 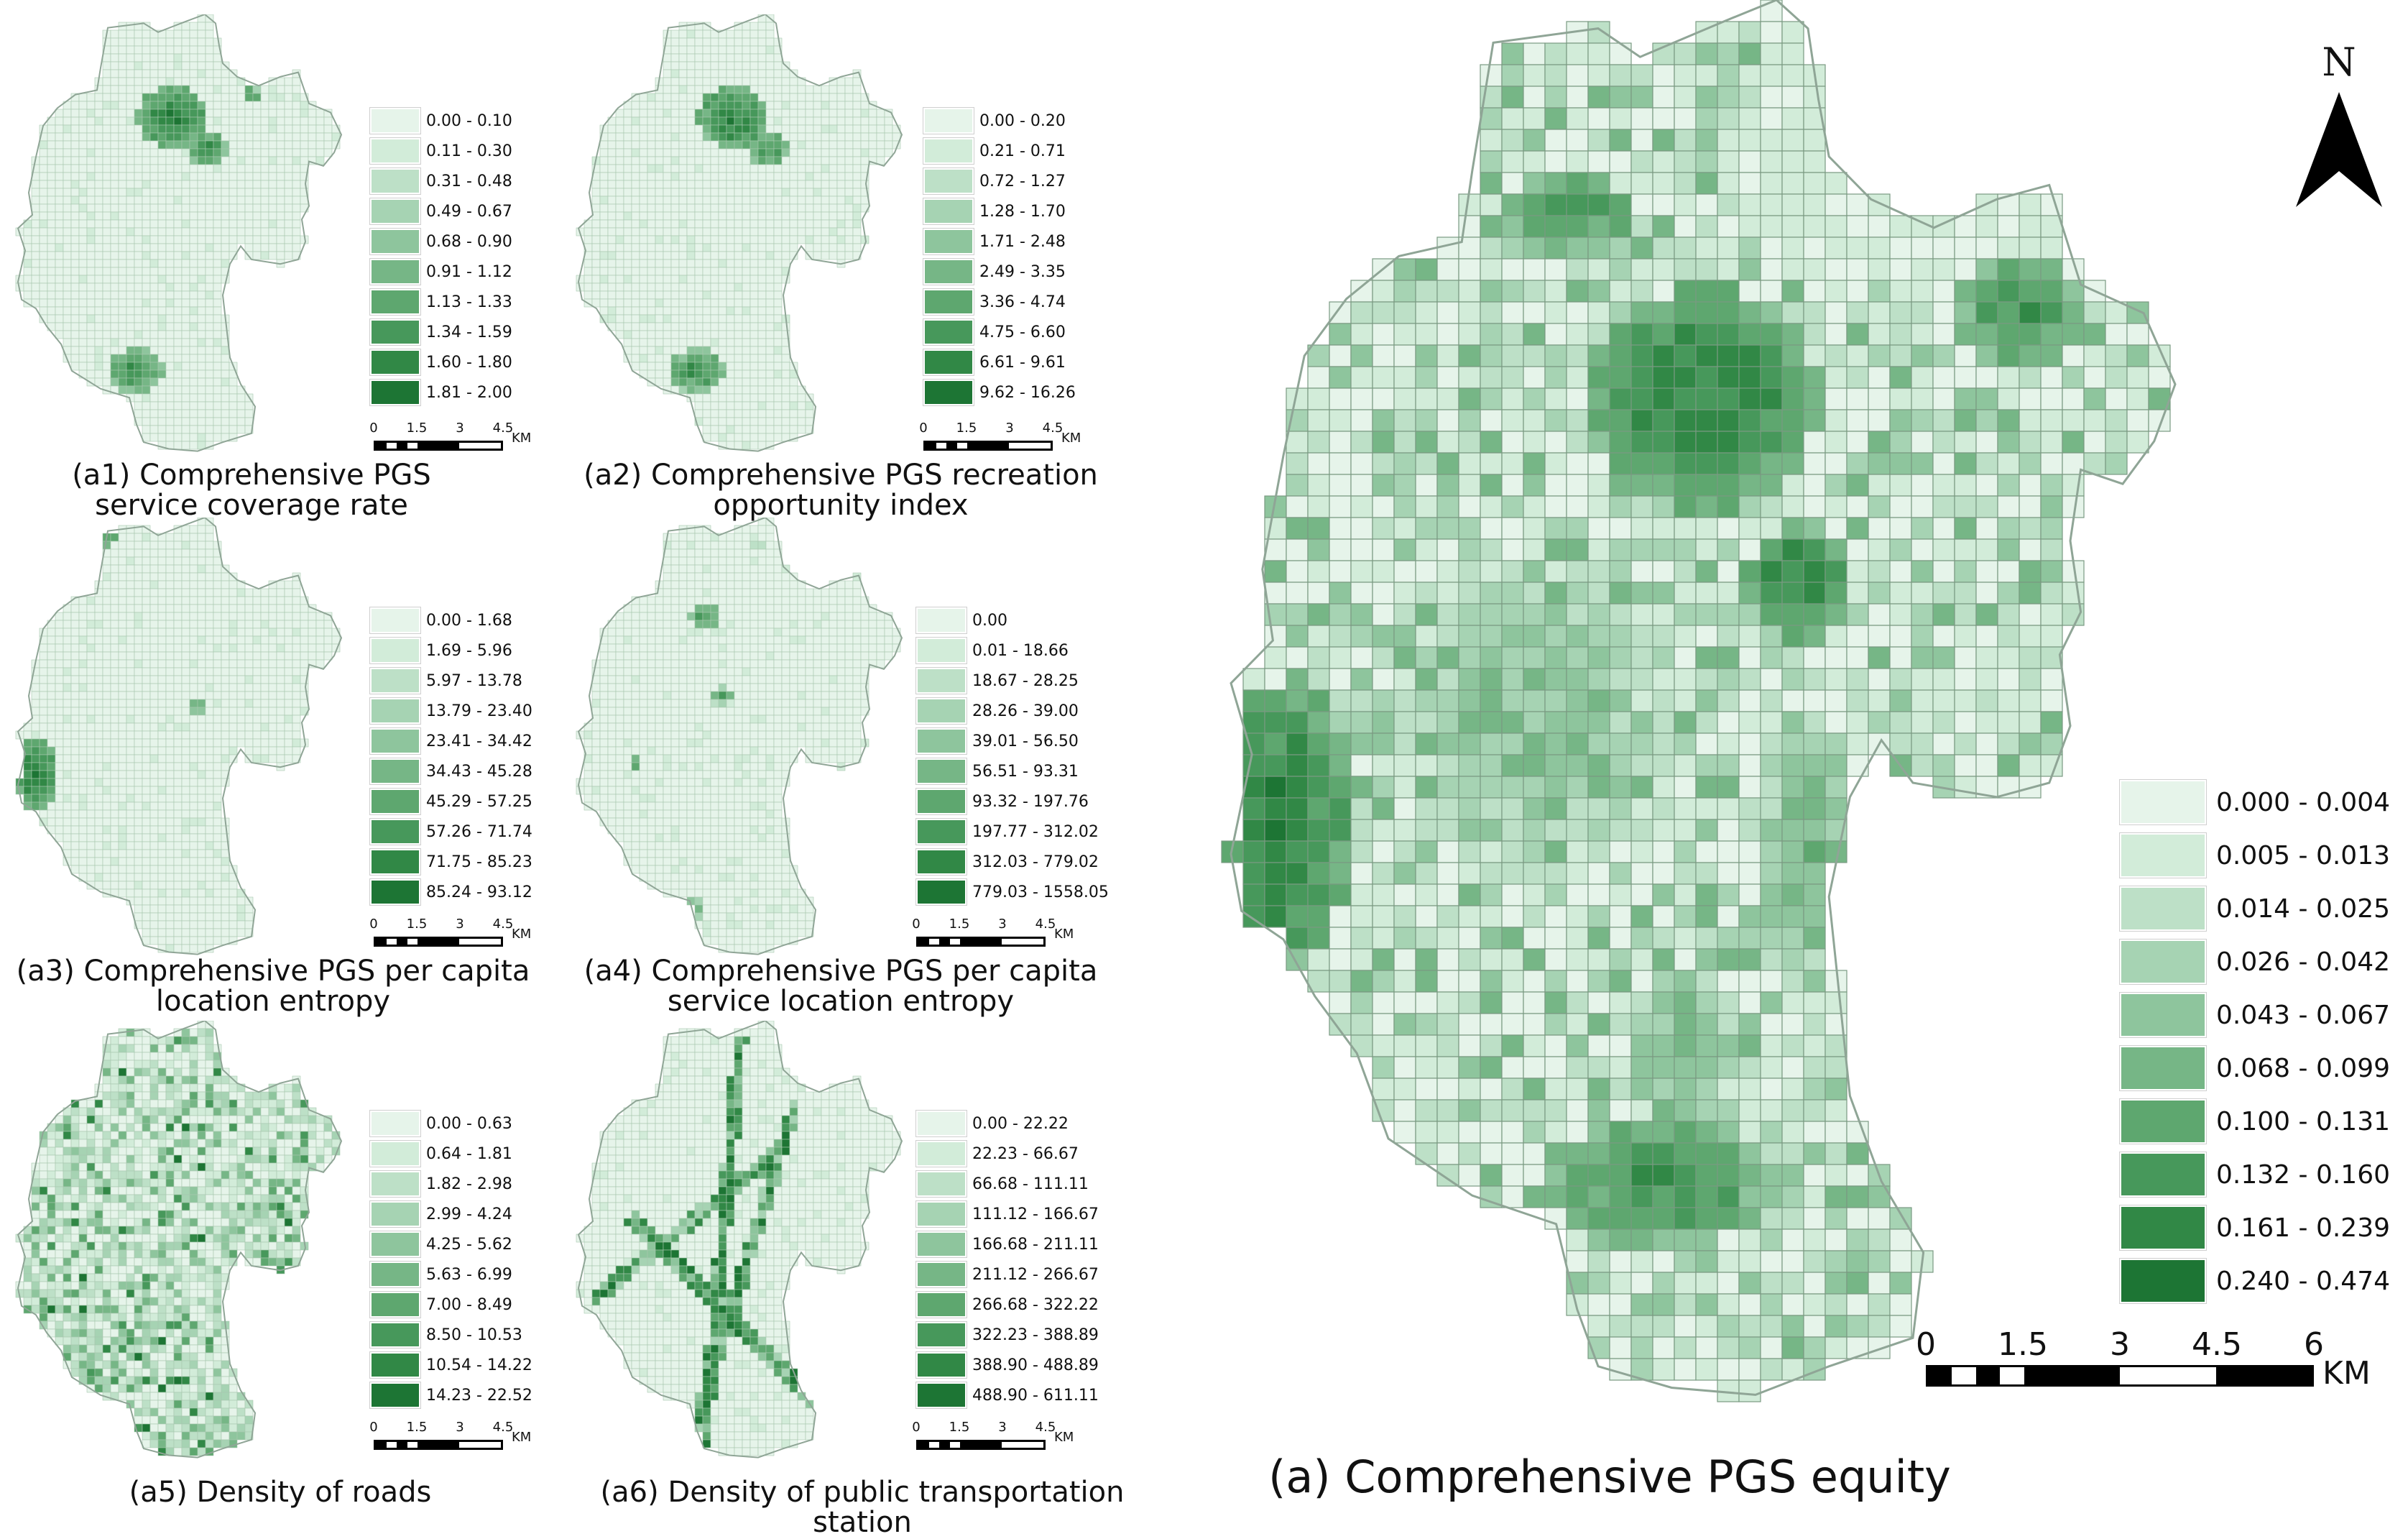 What do you see at coordinates (395, 650) in the screenshot?
I see `legend-swatch` at bounding box center [395, 650].